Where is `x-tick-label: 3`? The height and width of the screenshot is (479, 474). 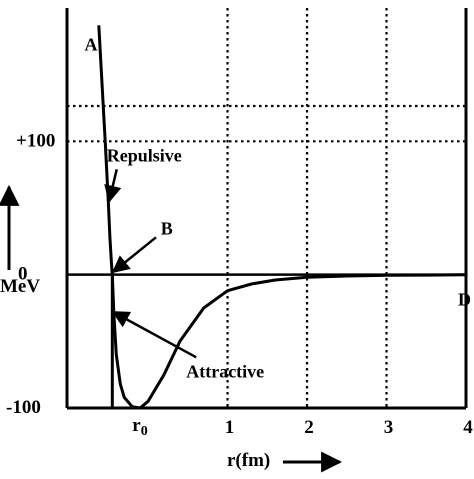
x-tick-label: 3 is located at coordinates (389, 427).